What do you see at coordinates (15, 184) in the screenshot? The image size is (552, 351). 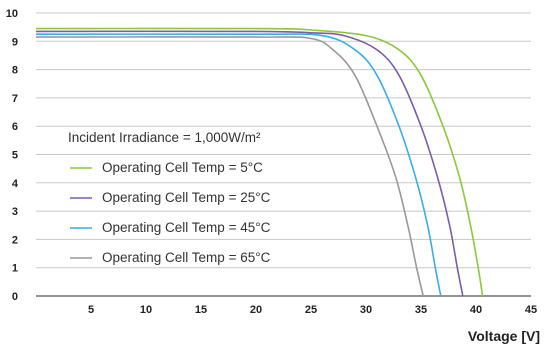 I see `y-tick-label: 4` at bounding box center [15, 184].